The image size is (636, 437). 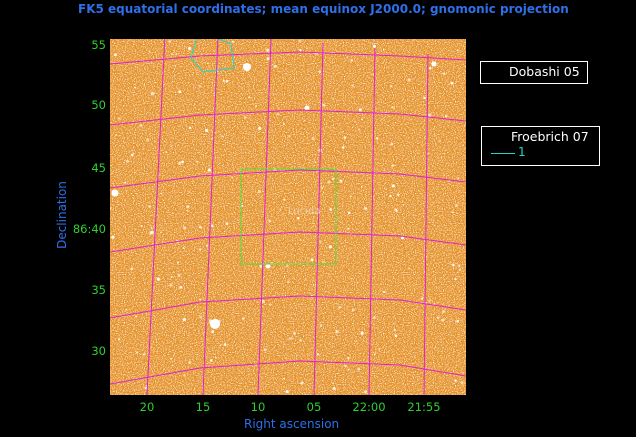 What do you see at coordinates (292, 424) in the screenshot?
I see `x-axis-label: Right ascension` at bounding box center [292, 424].